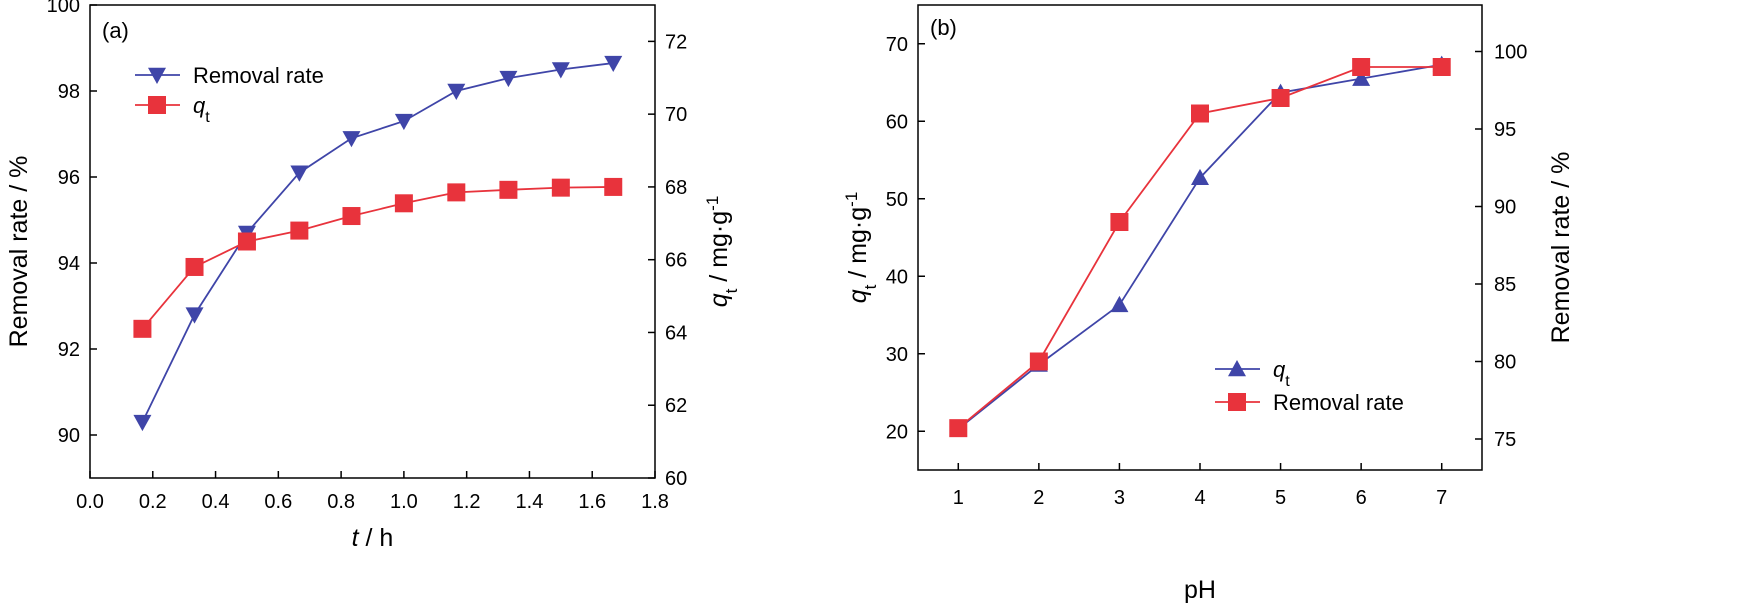 The height and width of the screenshot is (612, 1746). What do you see at coordinates (897, 277) in the screenshot?
I see `y-left-tick-label: 40` at bounding box center [897, 277].